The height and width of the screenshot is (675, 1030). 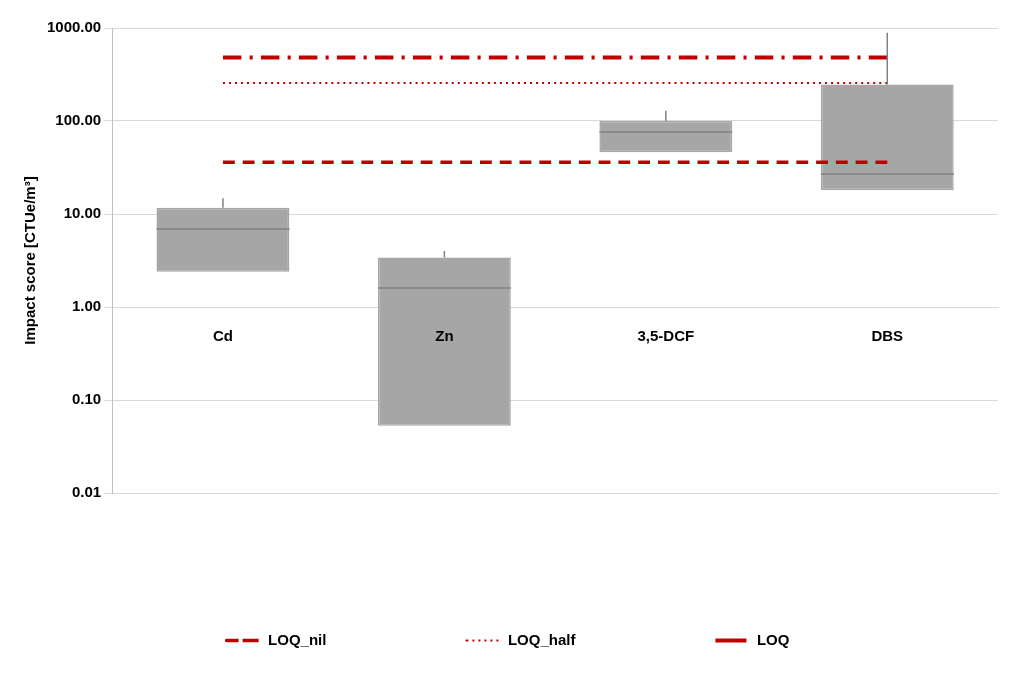 What do you see at coordinates (78, 120) in the screenshot?
I see `y-tick-label: 100.00` at bounding box center [78, 120].